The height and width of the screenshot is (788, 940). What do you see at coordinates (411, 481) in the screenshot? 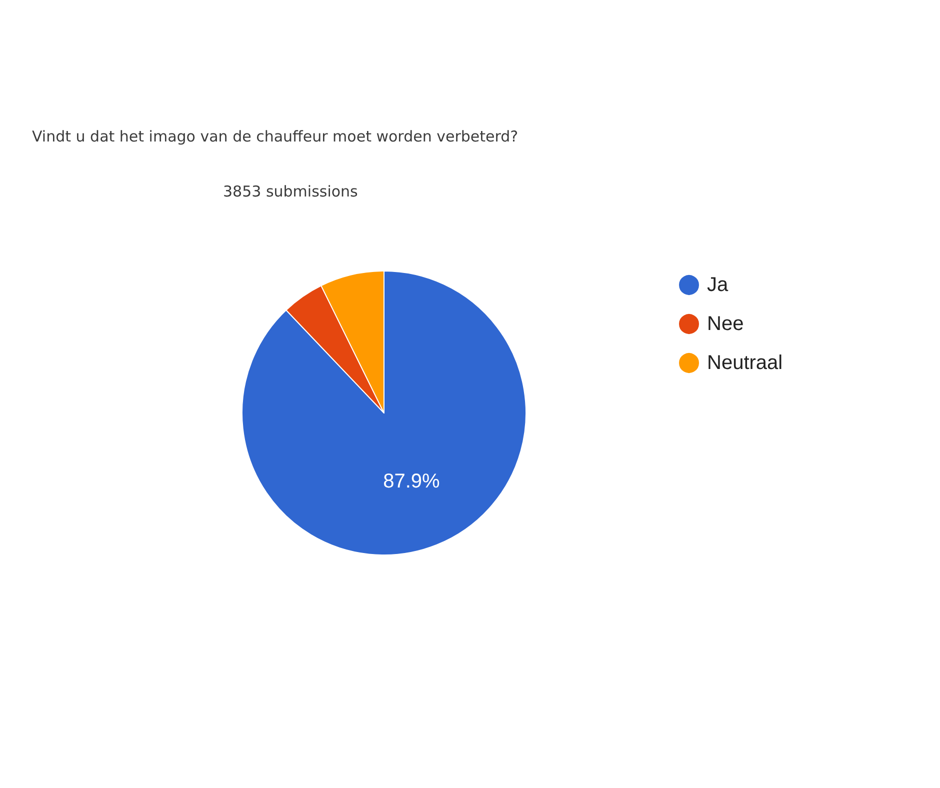
I see `data-label: 87.9%` at bounding box center [411, 481].